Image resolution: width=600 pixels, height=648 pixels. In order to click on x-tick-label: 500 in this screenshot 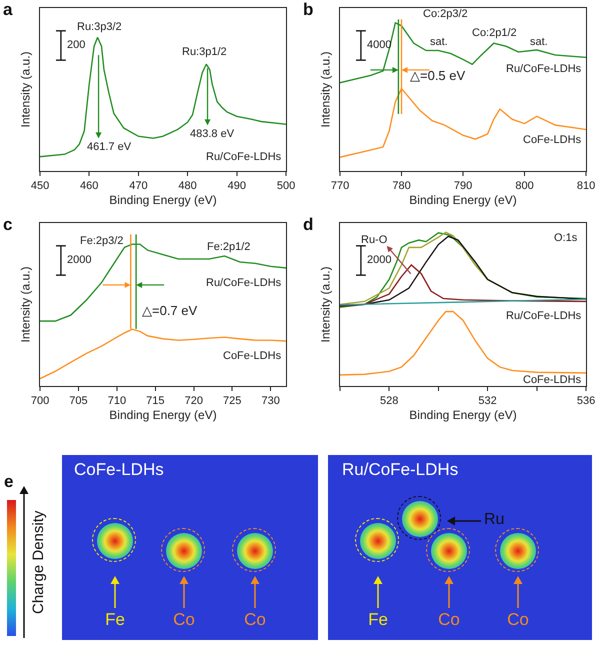, I will do `click(286, 186)`.